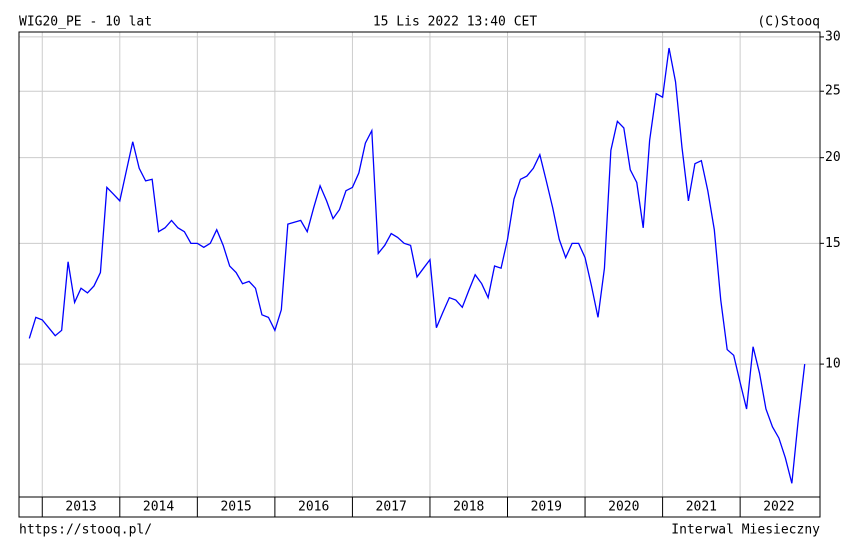 The image size is (861, 547). Describe the element at coordinates (778, 507) in the screenshot. I see `x-tick-label: 2022` at that location.